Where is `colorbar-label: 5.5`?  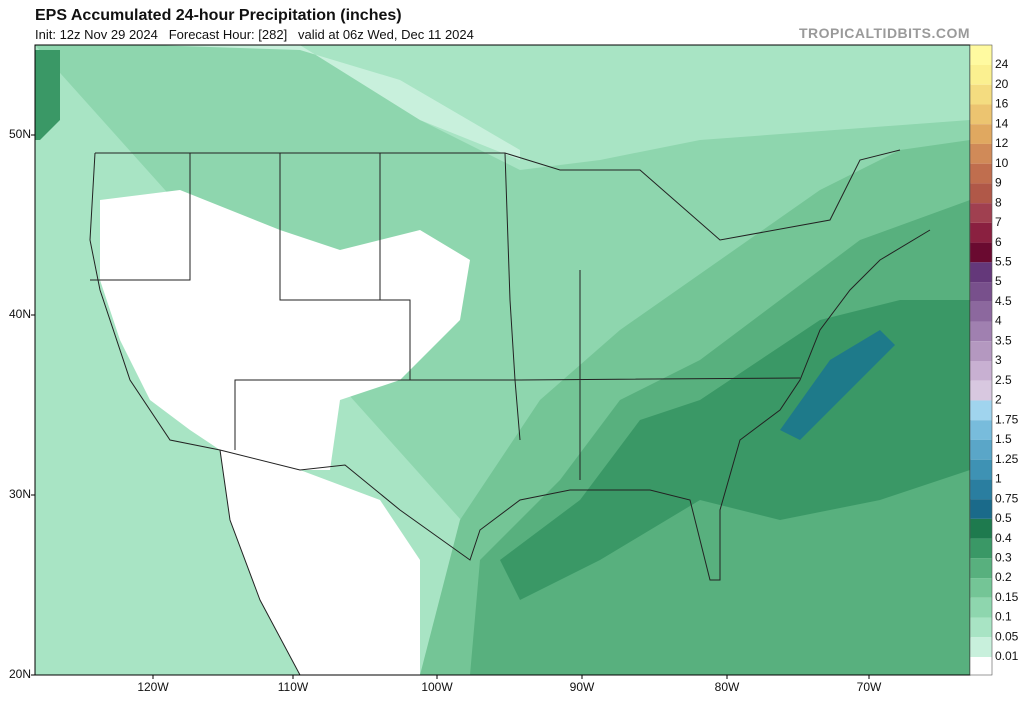
colorbar-label: 5.5 is located at coordinates (1003, 262).